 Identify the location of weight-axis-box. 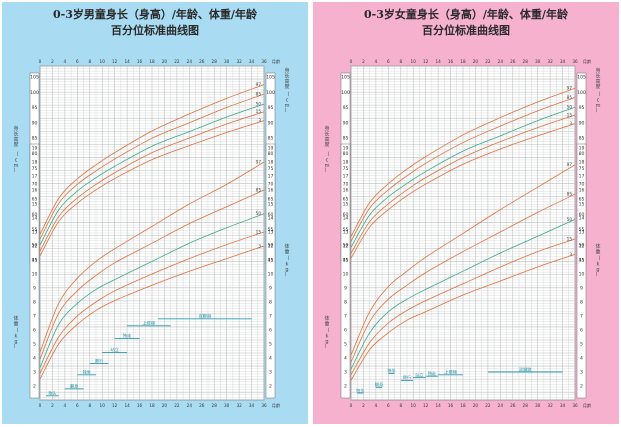
(270, 271).